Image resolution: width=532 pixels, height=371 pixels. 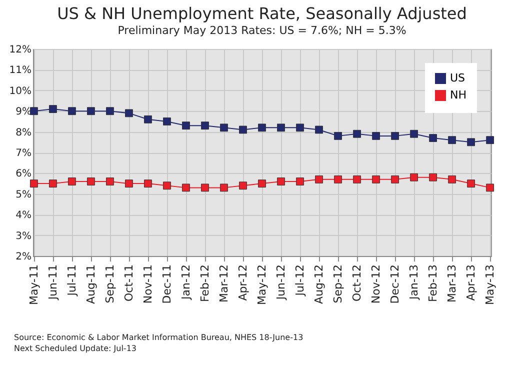 What do you see at coordinates (458, 78) in the screenshot?
I see `legend-label: US` at bounding box center [458, 78].